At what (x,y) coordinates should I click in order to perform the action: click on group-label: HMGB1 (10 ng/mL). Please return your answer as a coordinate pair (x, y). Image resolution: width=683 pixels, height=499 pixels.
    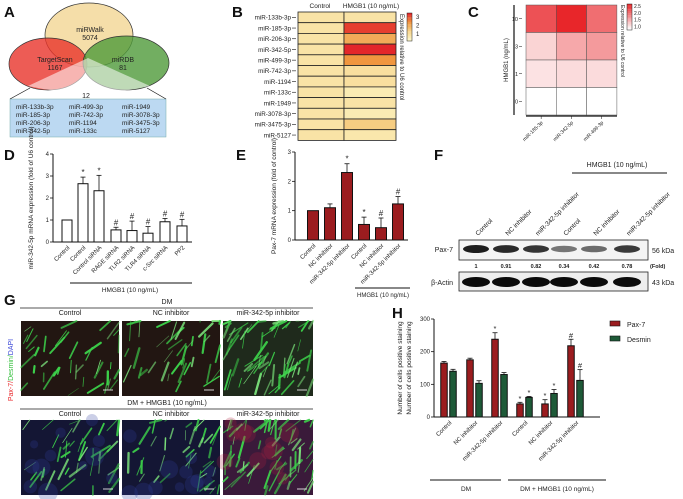
    Looking at the image, I should click on (617, 165).